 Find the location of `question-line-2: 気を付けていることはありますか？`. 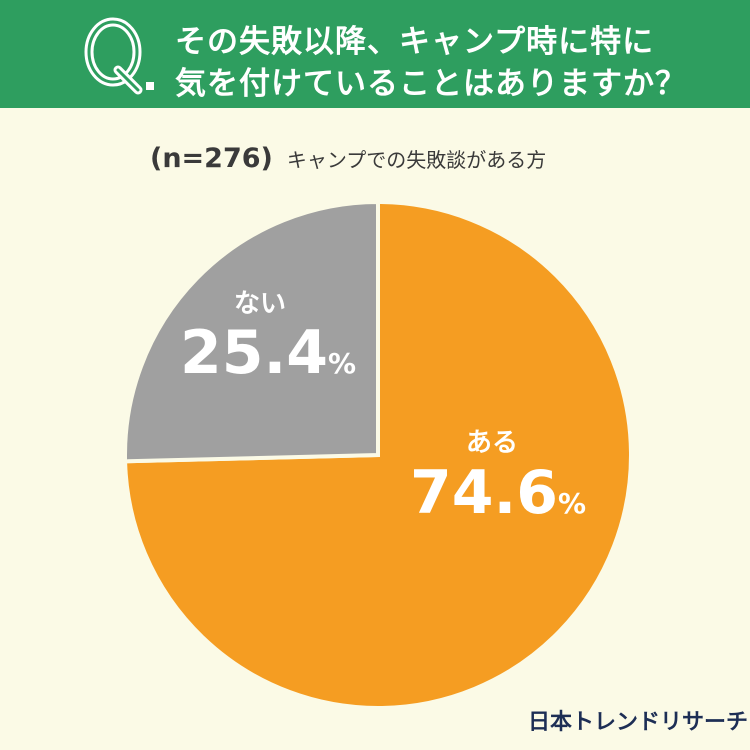

question-line-2: 気を付けていることはありますか？ is located at coordinates (431, 84).